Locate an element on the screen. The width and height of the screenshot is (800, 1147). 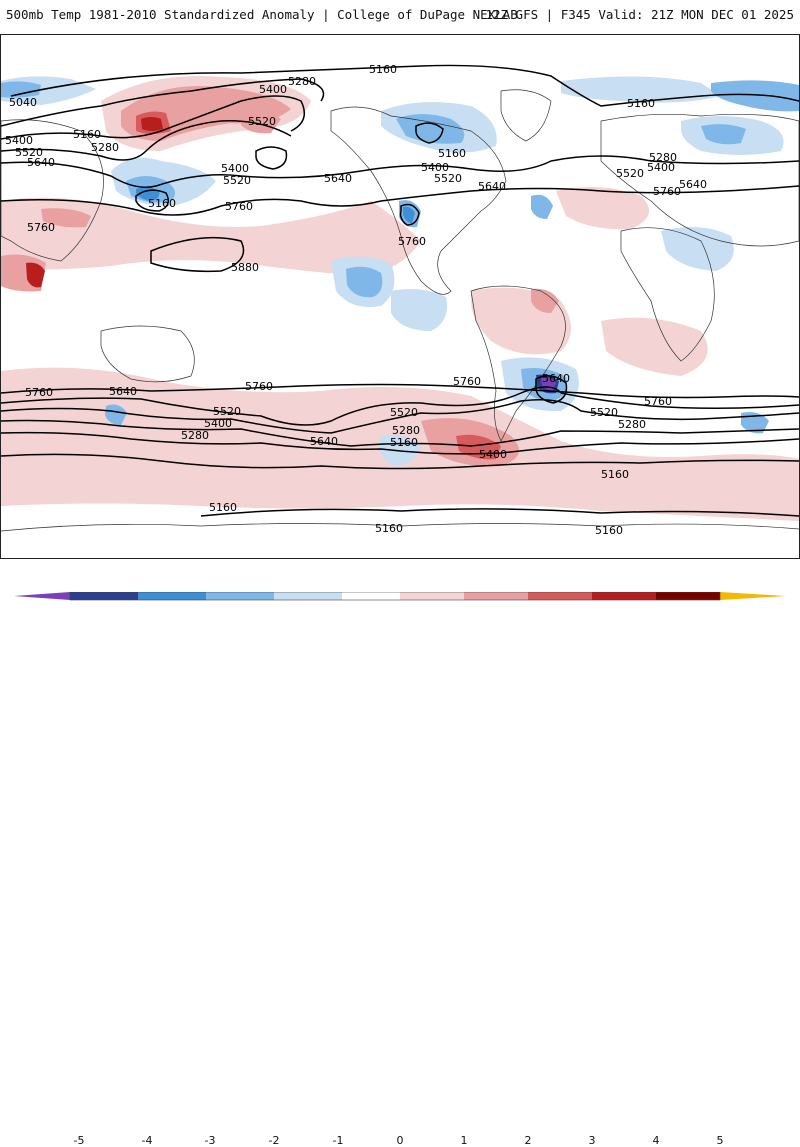
contour-label: 5040 is located at coordinates (23, 102).